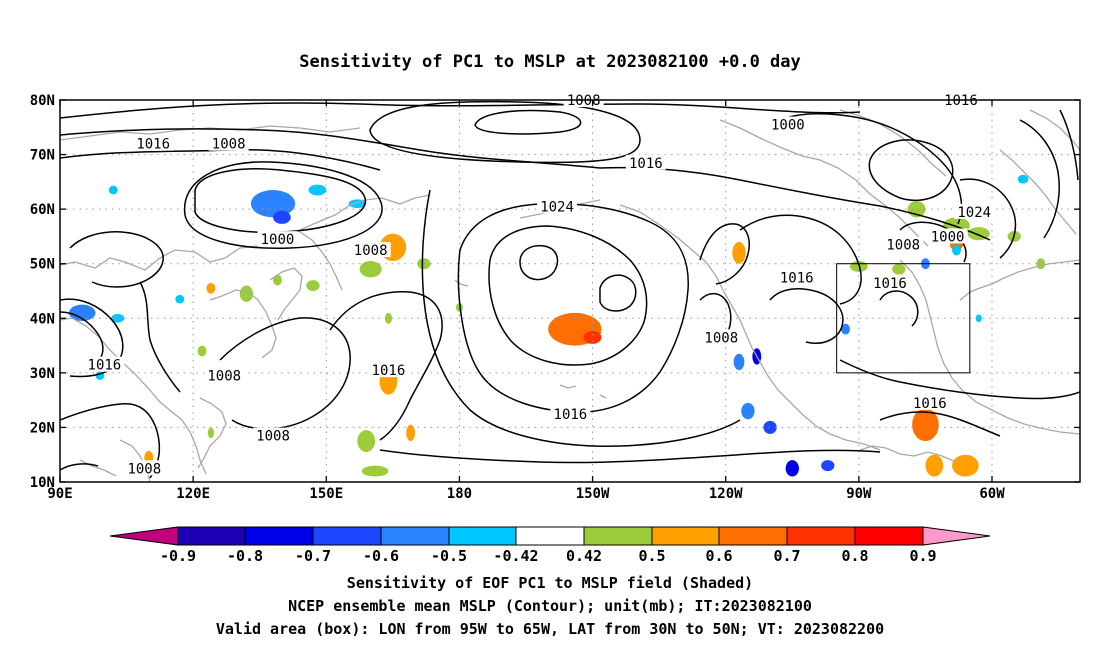  Describe the element at coordinates (42, 265) in the screenshot. I see `y-tick-label: 50N` at that location.